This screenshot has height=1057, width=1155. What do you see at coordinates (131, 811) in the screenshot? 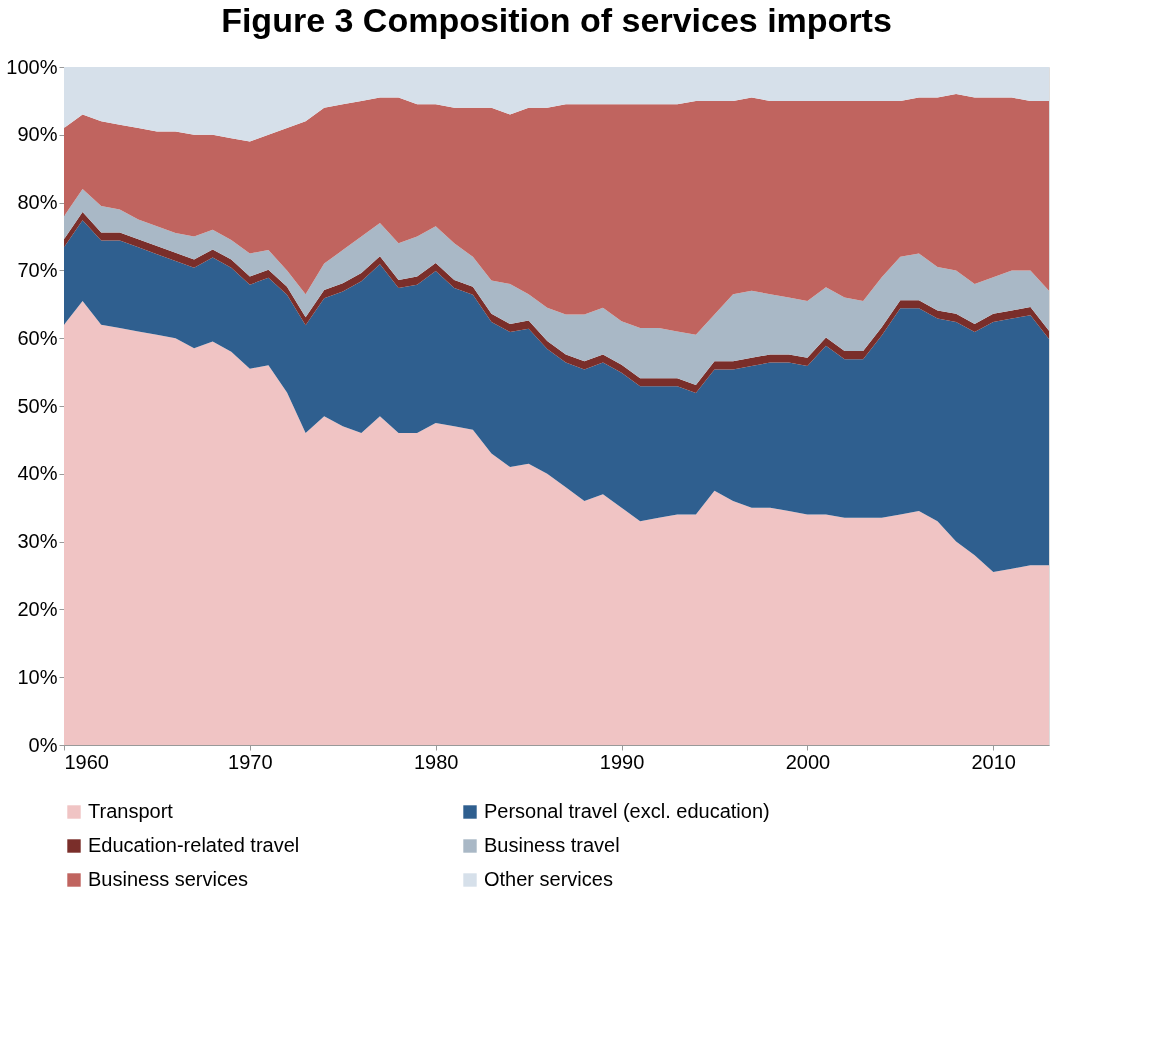
I see `legend-label: Transport` at bounding box center [131, 811].